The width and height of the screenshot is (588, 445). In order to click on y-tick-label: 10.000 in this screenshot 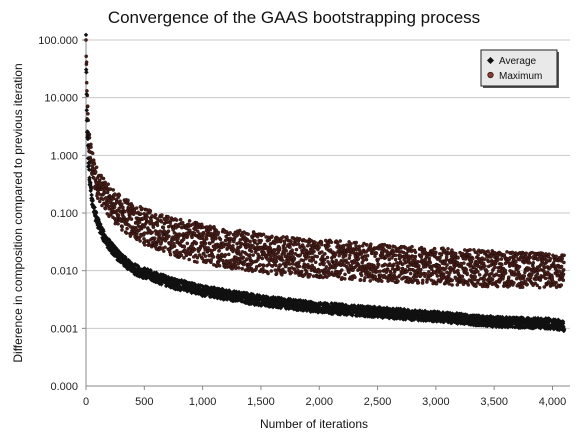, I will do `click(61, 99)`.